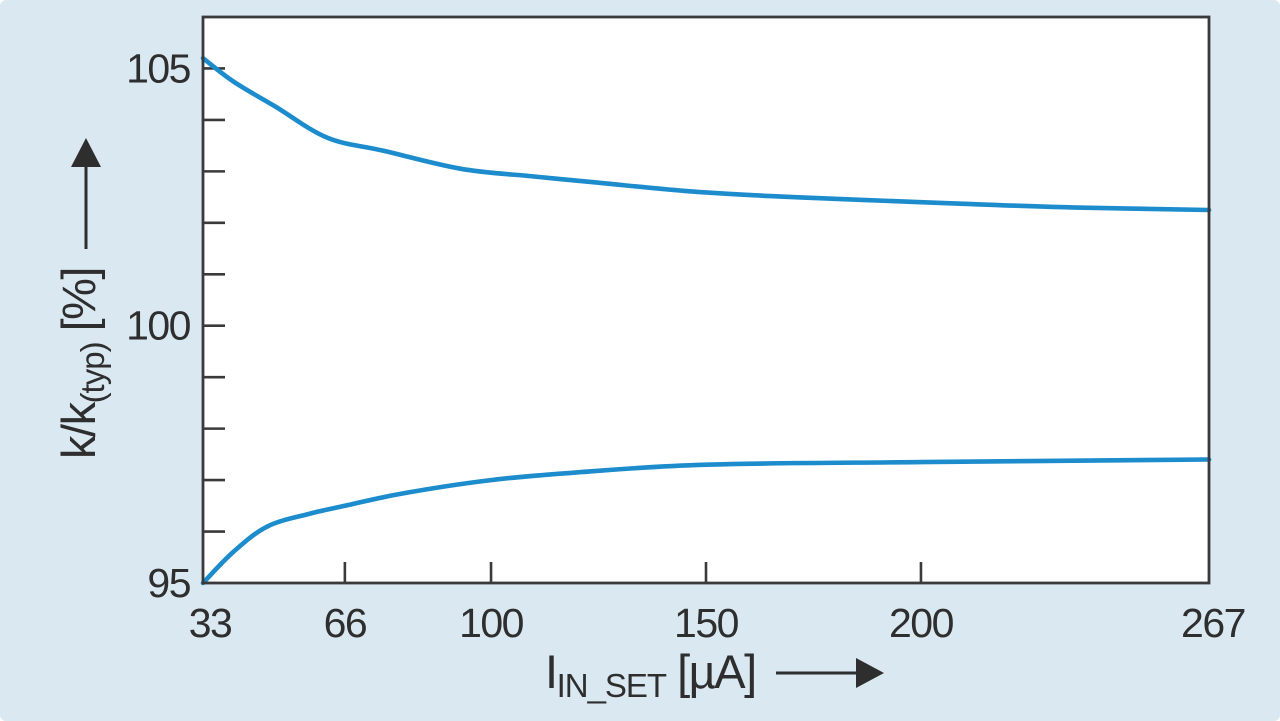  I want to click on x-tick-label: 150, so click(706, 623).